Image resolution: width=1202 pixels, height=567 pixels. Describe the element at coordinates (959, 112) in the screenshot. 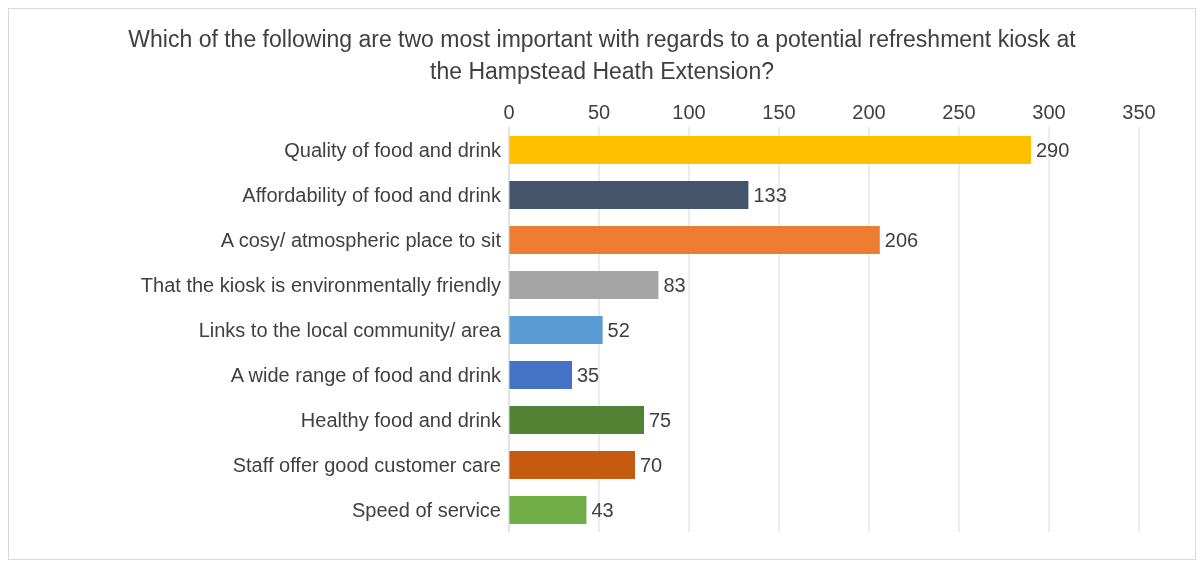

I see `x-tick-label: 250` at that location.